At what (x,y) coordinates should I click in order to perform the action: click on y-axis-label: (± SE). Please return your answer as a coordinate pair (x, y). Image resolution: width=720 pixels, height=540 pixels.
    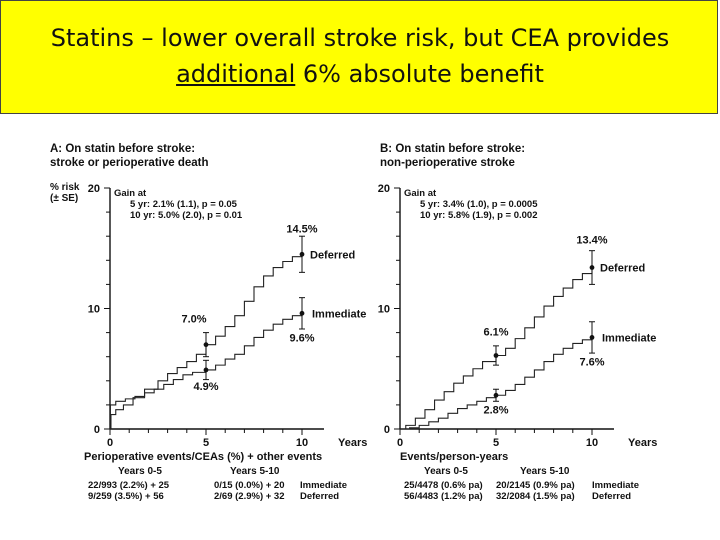
    Looking at the image, I should click on (64, 198).